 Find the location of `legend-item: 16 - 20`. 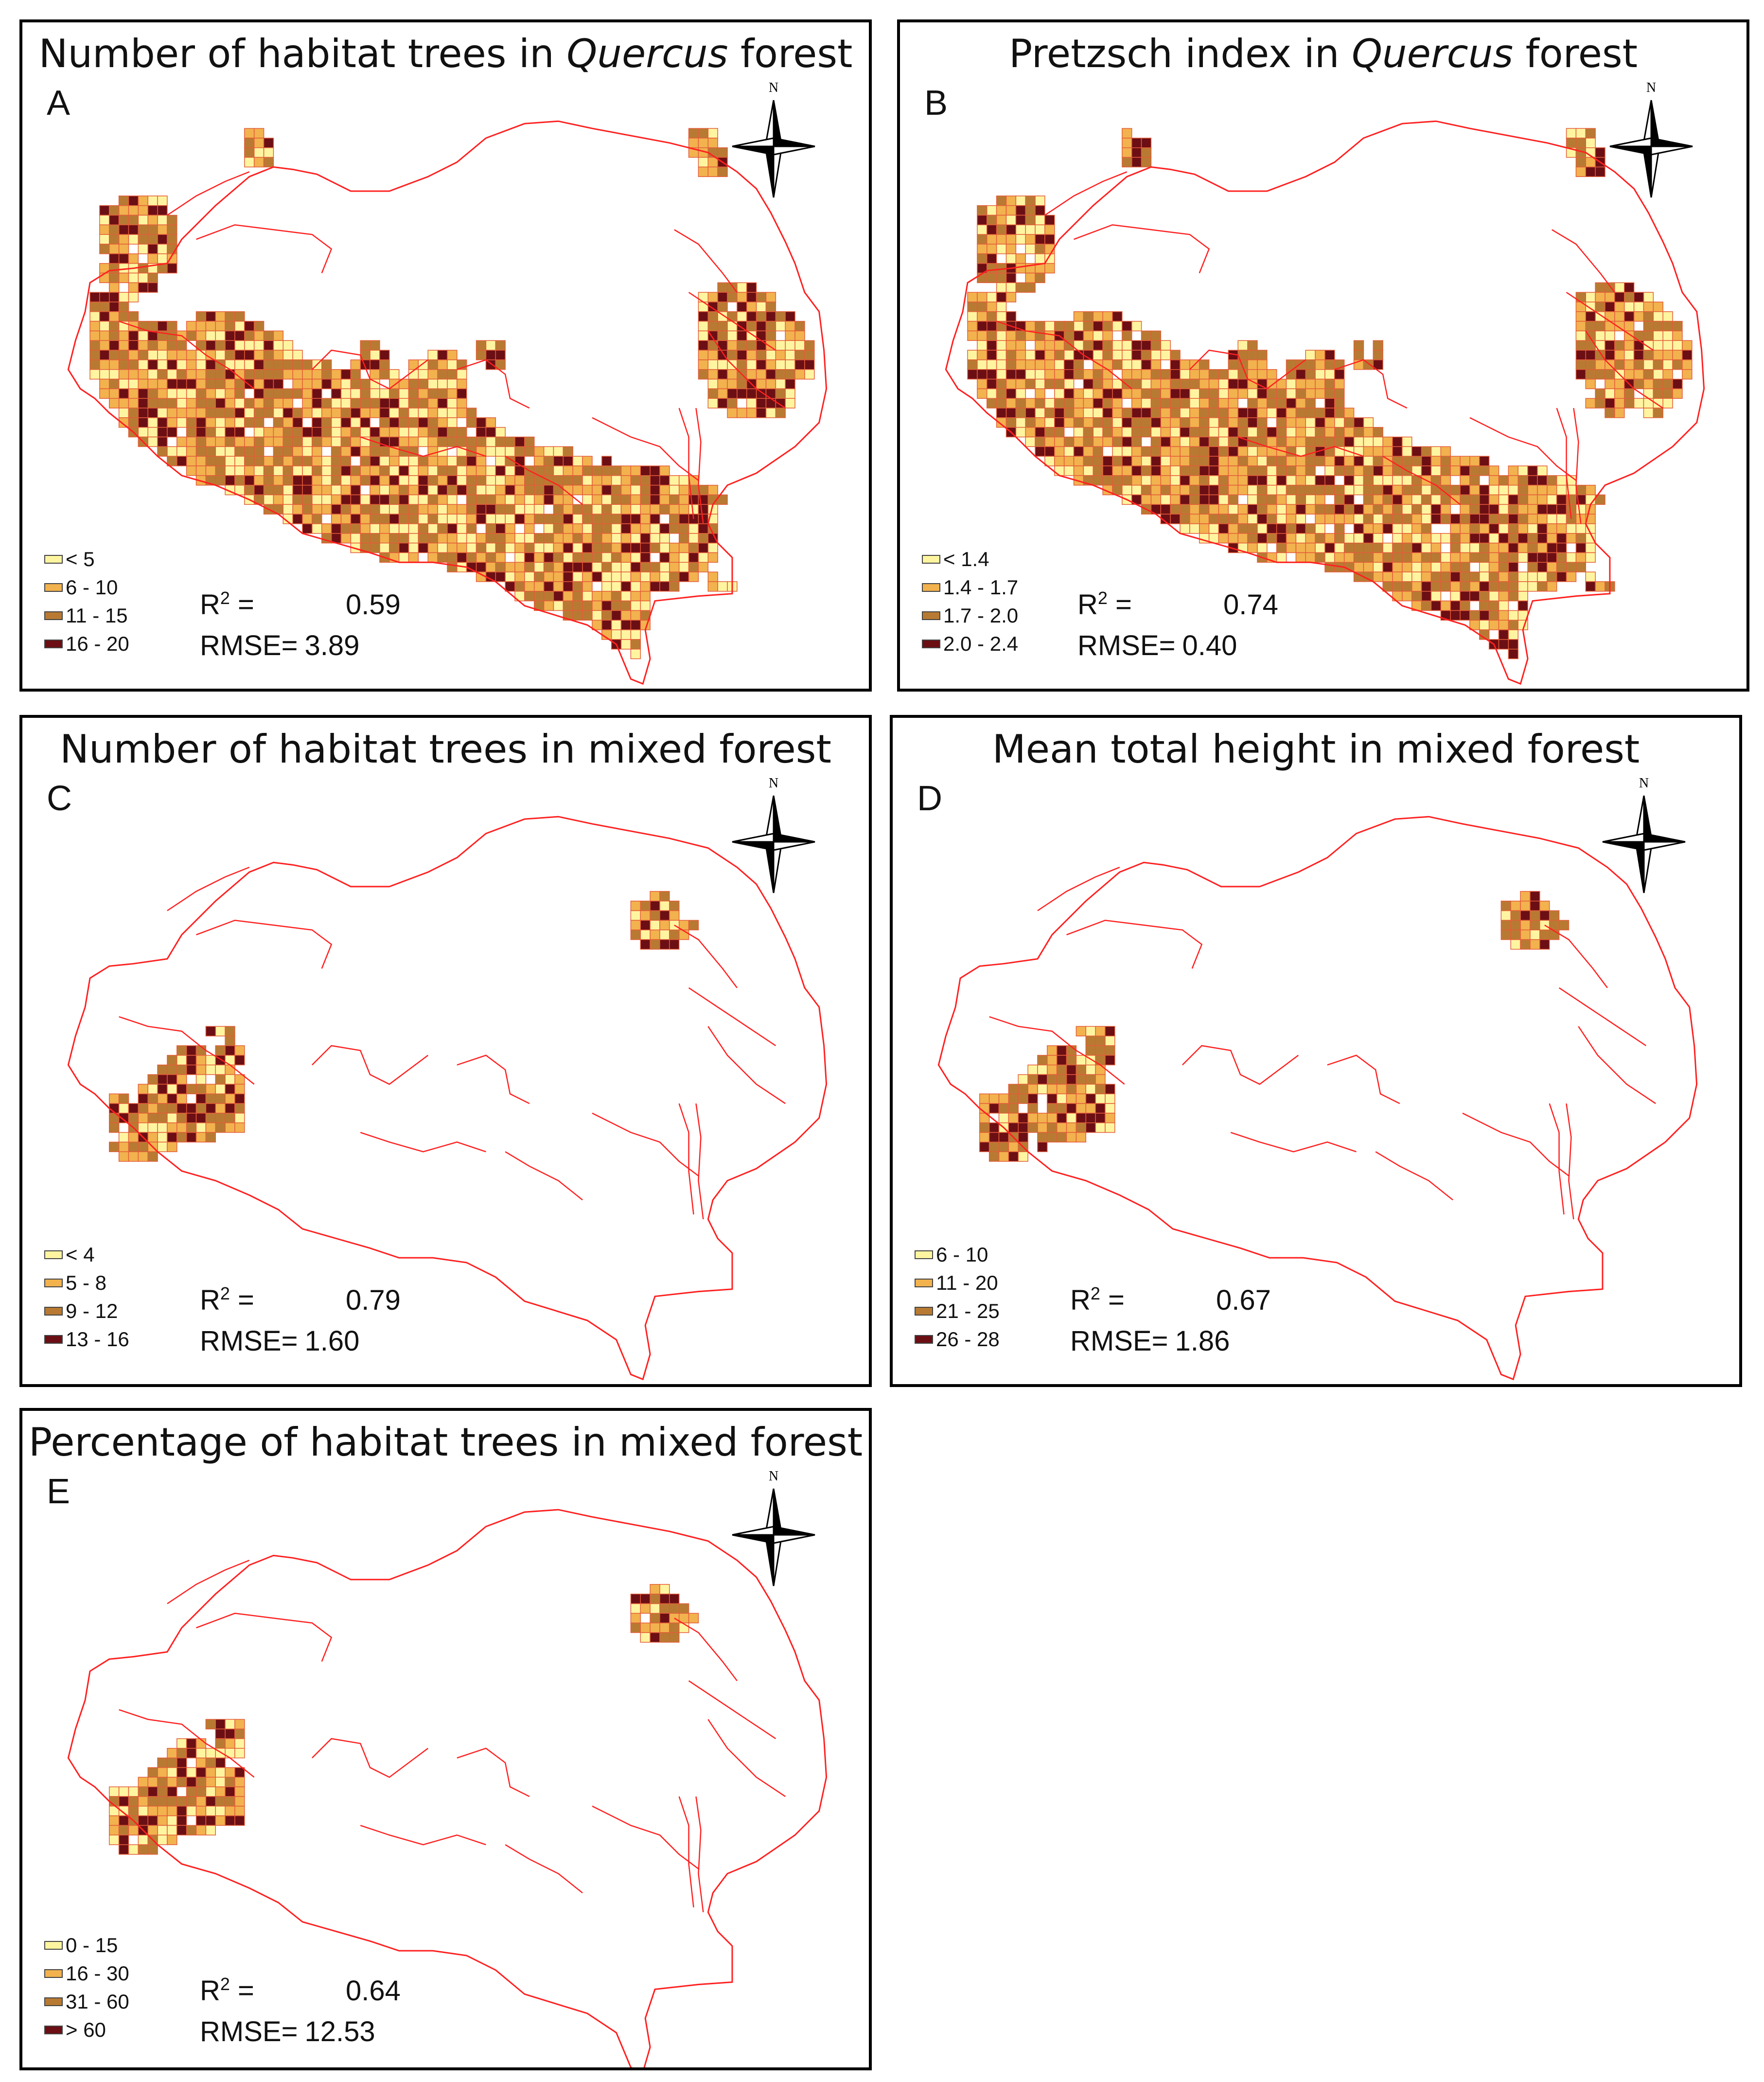

legend-item: 16 - 20 is located at coordinates (86, 644).